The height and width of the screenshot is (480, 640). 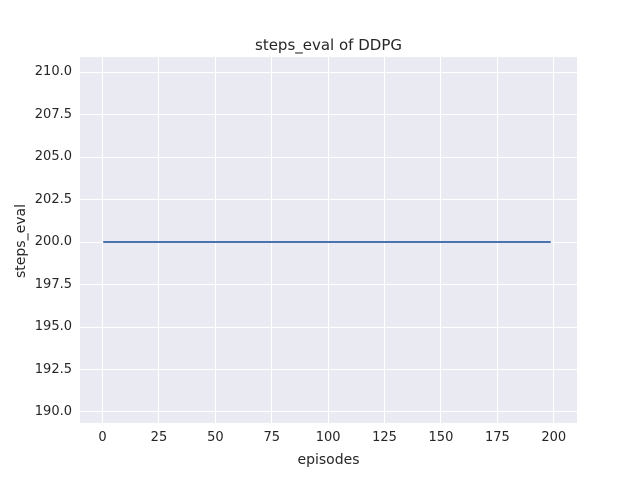 What do you see at coordinates (328, 460) in the screenshot?
I see `x-axis-label: episodes` at bounding box center [328, 460].